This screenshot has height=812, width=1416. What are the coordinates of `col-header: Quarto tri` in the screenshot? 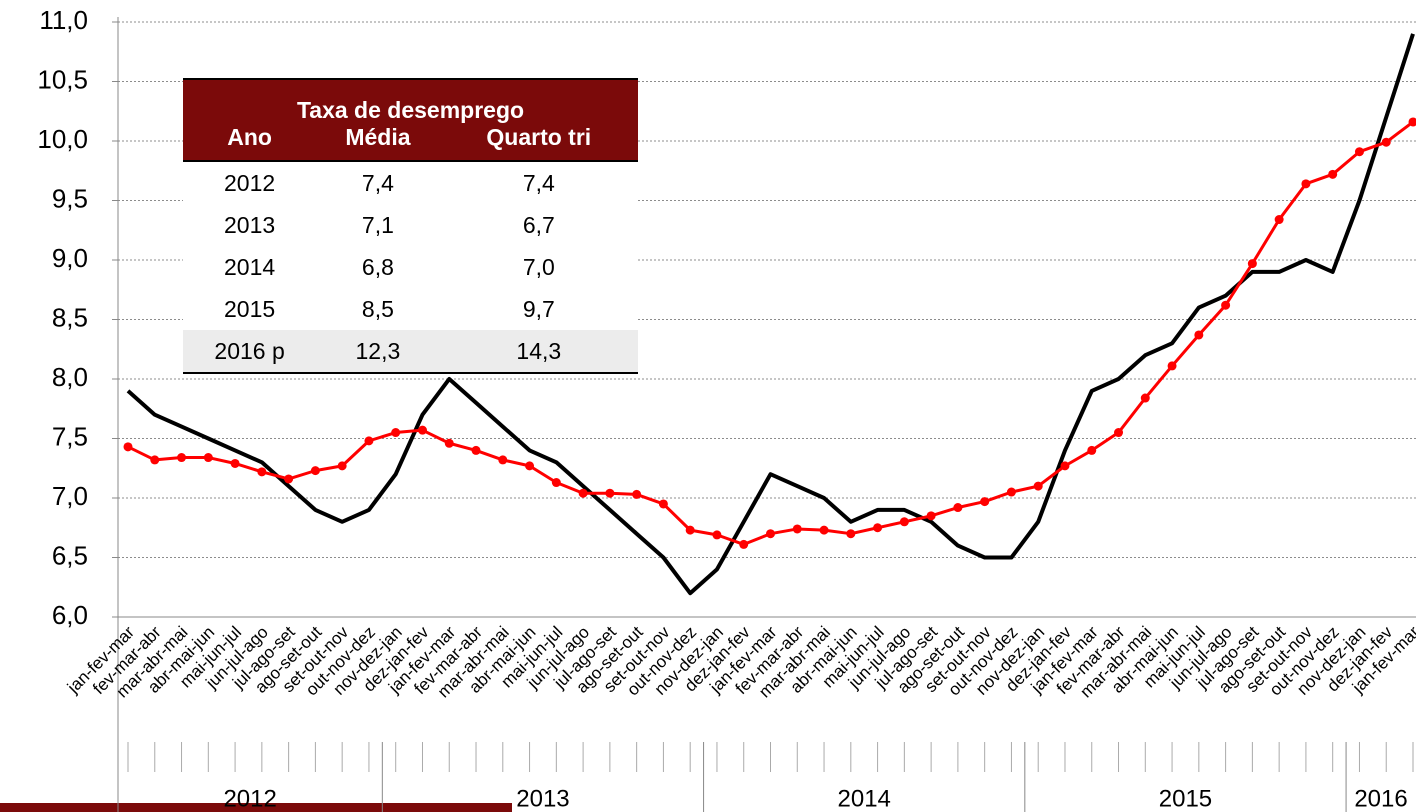 It's located at (538, 143).